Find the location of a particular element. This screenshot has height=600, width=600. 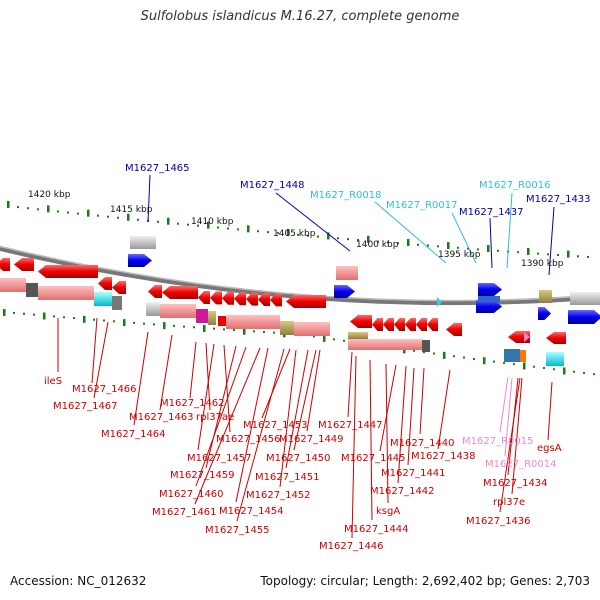

gene-label: M1627_1461 is located at coordinates (184, 512).